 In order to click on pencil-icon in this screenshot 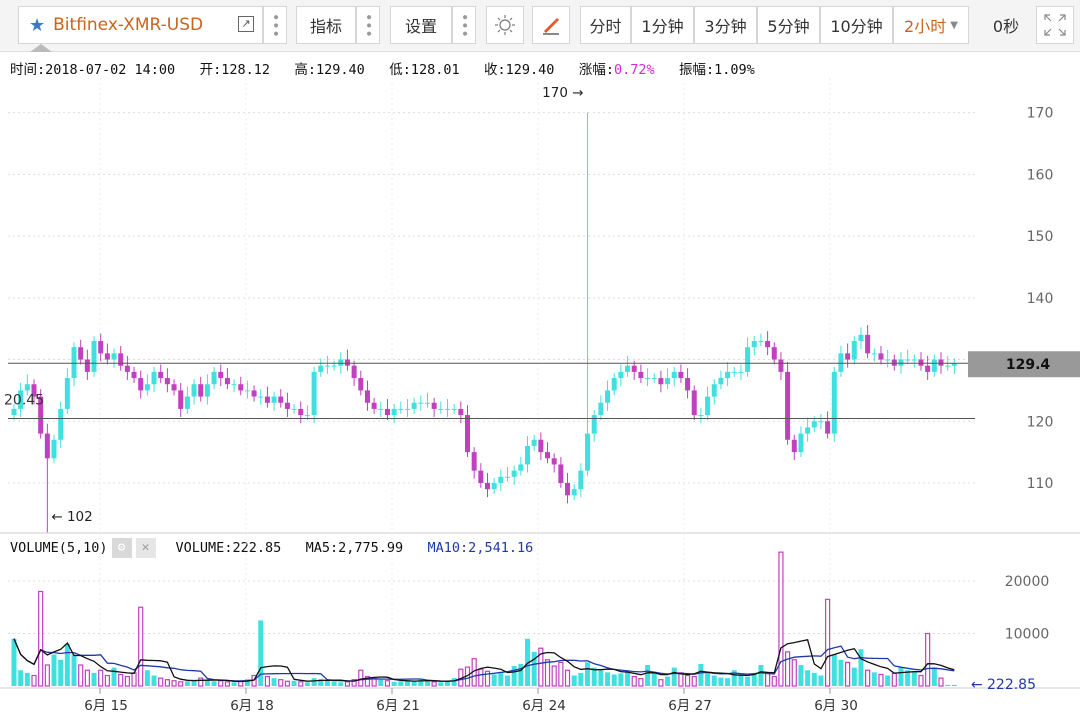, I will do `click(551, 26)`.